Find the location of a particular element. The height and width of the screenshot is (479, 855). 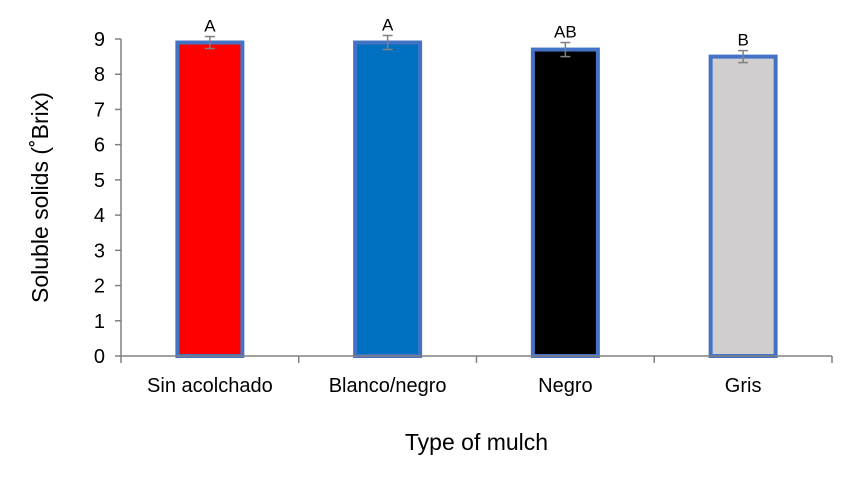

y-tick-label: 3 is located at coordinates (99, 251).